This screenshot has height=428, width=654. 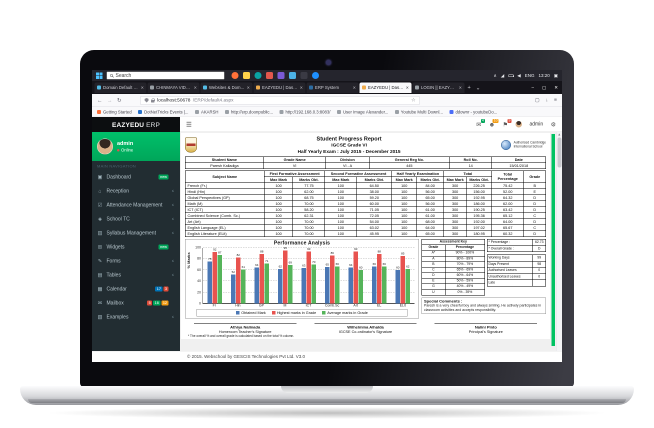 What do you see at coordinates (413, 100) in the screenshot?
I see `bookmark-star-icon: ☆` at bounding box center [413, 100].